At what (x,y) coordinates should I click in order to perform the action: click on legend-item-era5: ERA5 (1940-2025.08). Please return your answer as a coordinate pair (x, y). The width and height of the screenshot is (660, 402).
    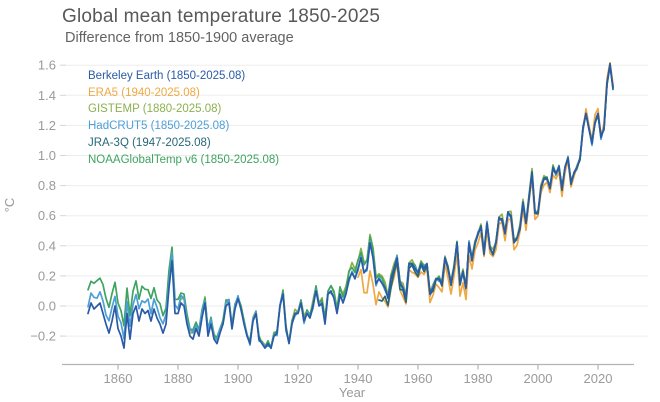
    Looking at the image, I should click on (144, 92).